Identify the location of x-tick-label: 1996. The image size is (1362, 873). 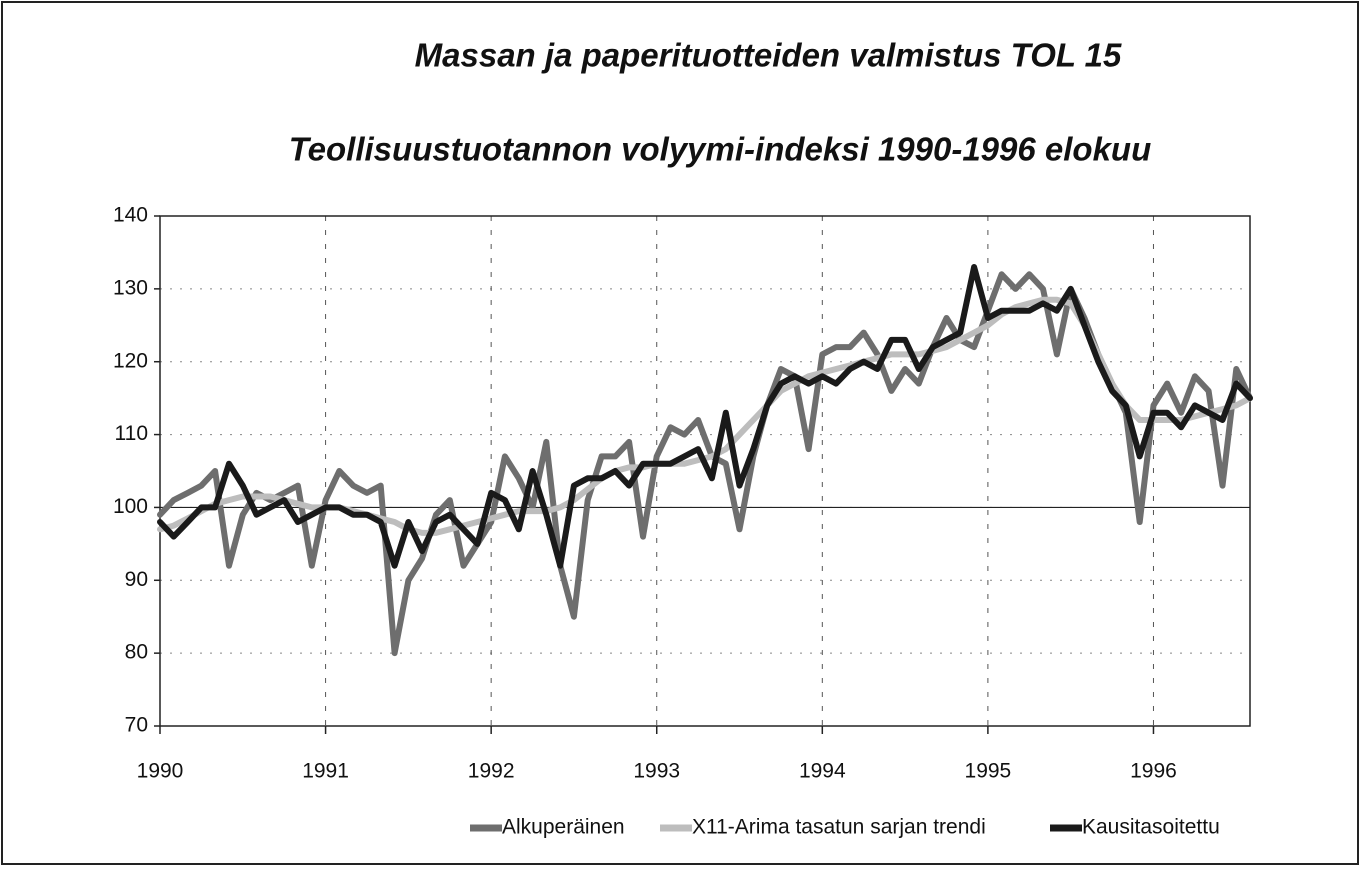
(1153, 771).